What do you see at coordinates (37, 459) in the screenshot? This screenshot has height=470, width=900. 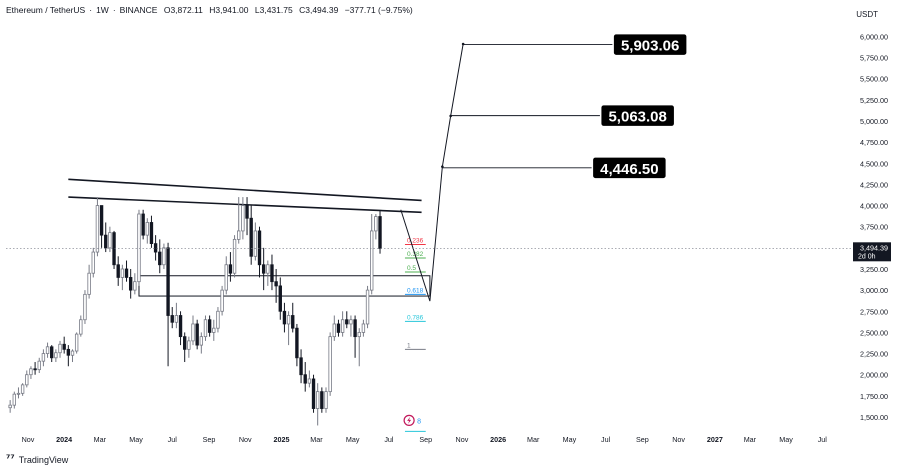 I see `tradingview-logo: ⁷⁷ TradingView` at bounding box center [37, 459].